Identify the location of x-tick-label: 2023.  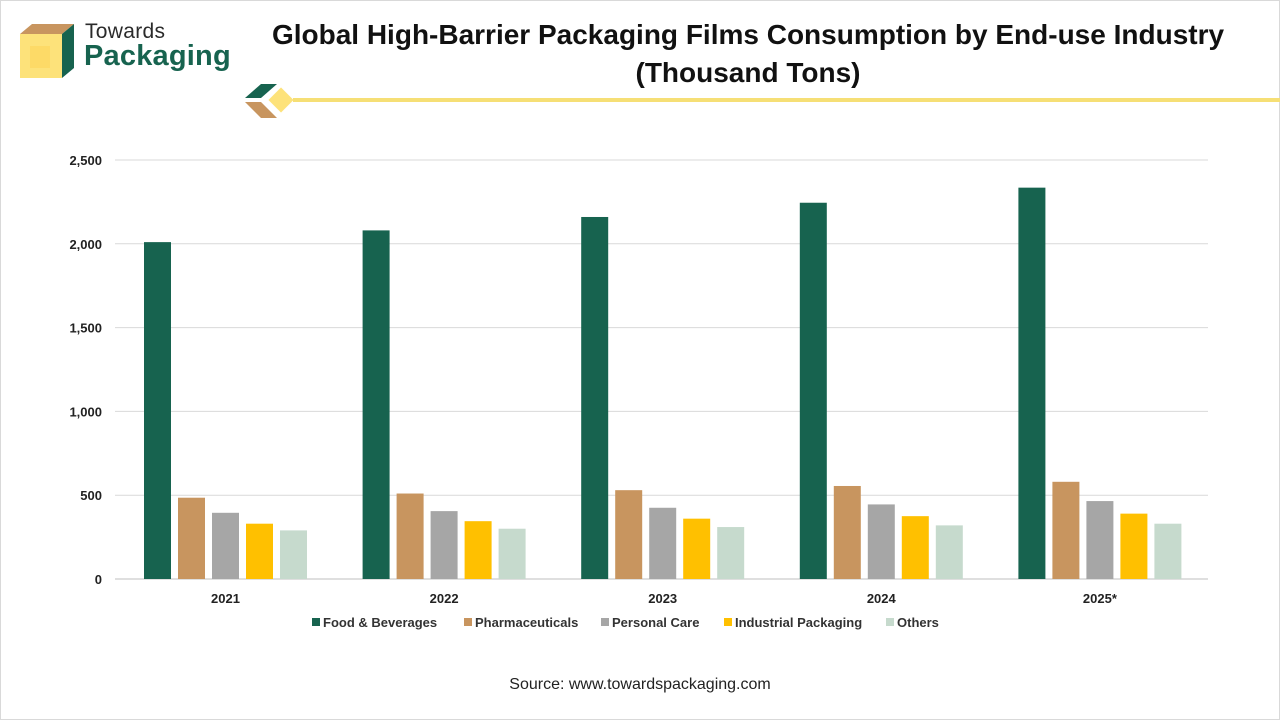
(662, 598).